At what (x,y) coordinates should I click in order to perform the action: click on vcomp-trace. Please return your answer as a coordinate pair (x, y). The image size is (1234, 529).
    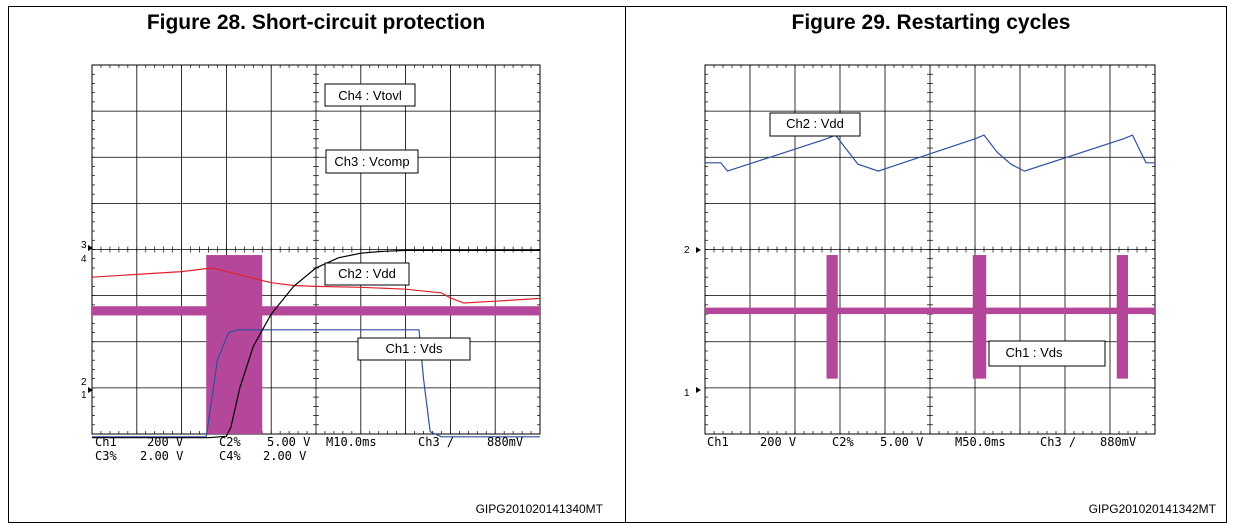
    Looking at the image, I should click on (316, 383).